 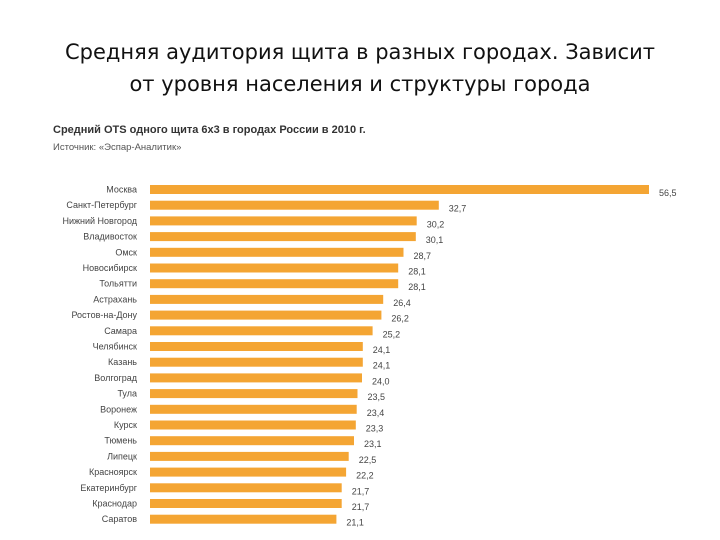 What do you see at coordinates (423, 256) in the screenshot?
I see `value-label: 28,7` at bounding box center [423, 256].